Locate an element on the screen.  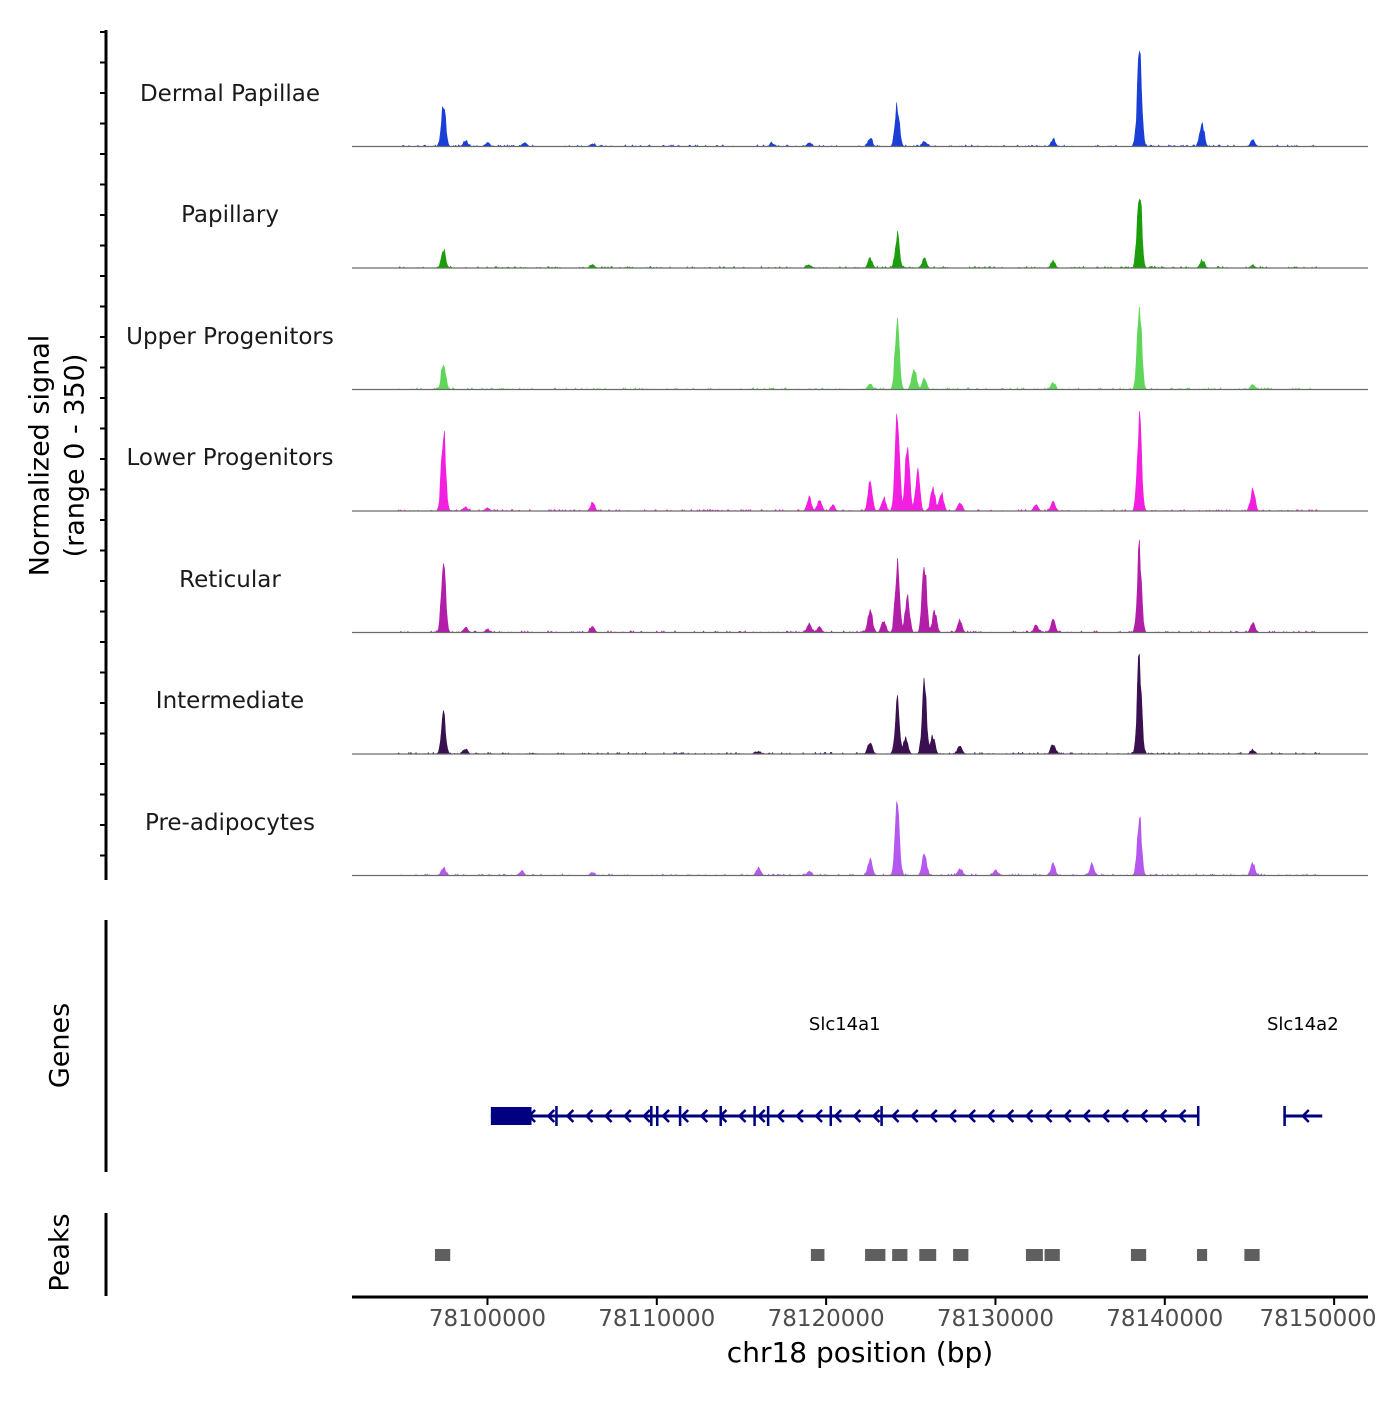
track-label: Reticular is located at coordinates (230, 579).